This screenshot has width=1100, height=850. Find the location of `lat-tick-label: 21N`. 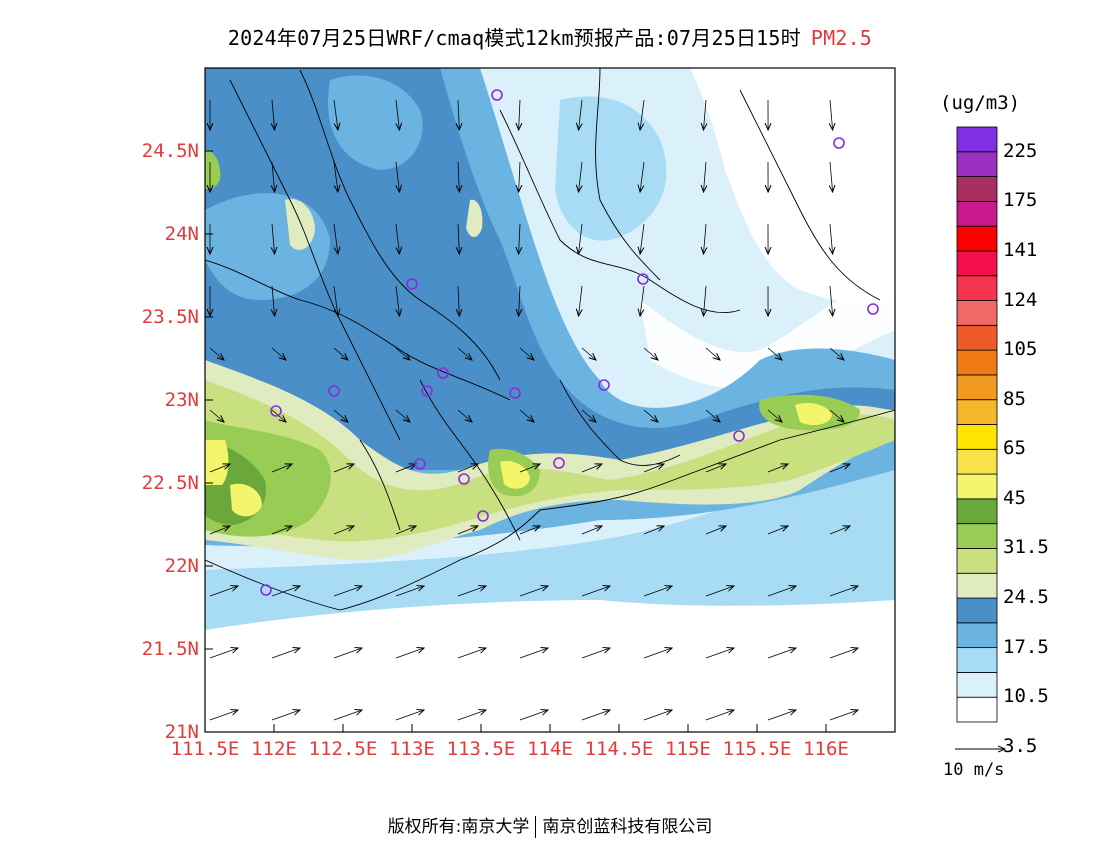

lat-tick-label: 21N is located at coordinates (181, 732).